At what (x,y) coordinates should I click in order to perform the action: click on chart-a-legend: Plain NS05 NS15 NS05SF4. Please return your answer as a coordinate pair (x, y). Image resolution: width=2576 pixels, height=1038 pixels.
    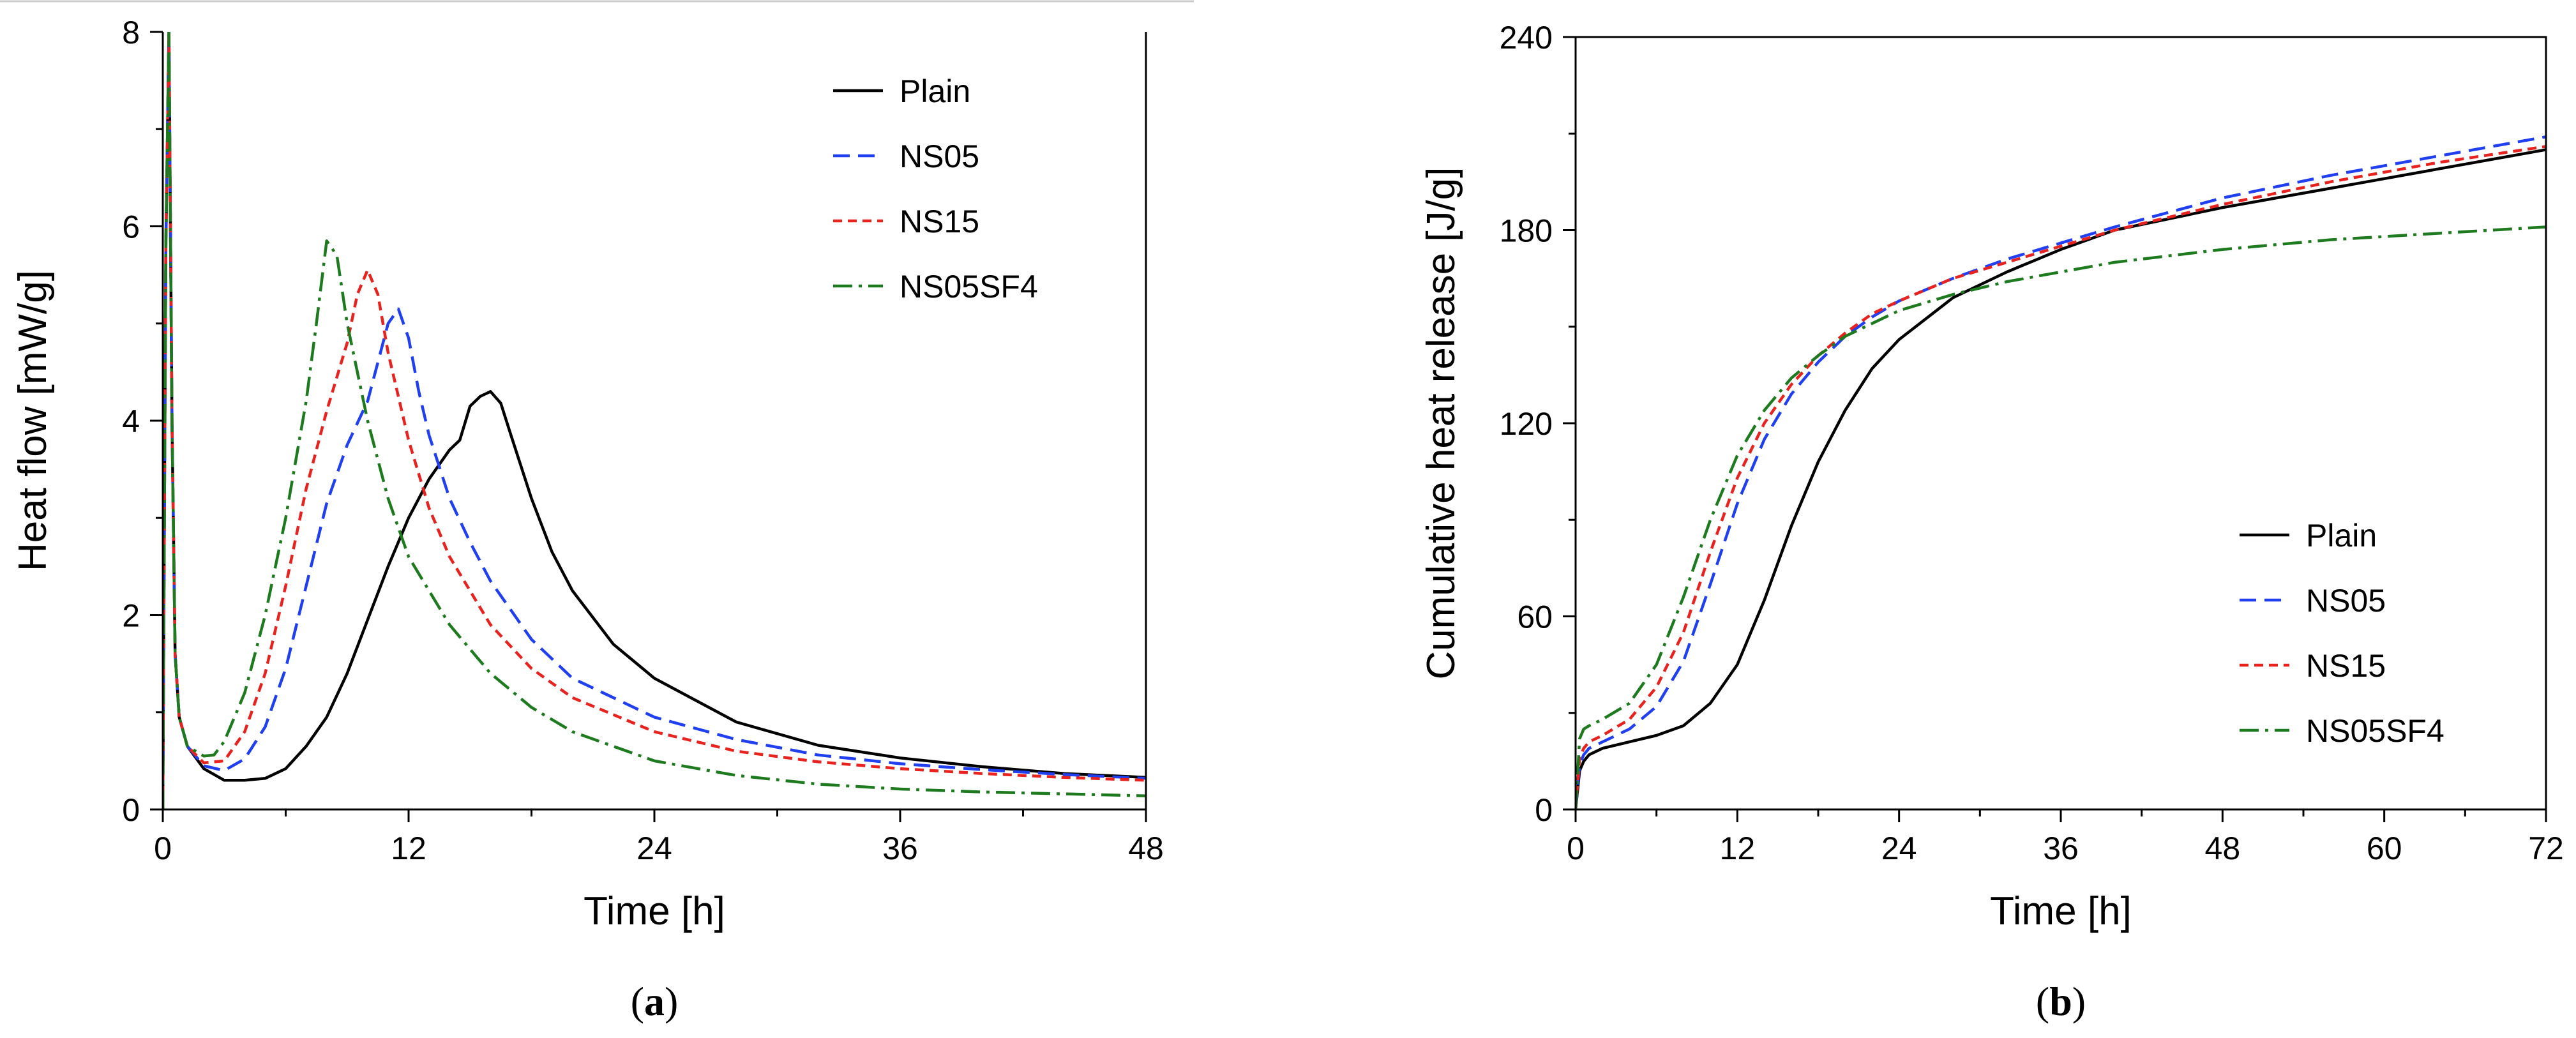
    Looking at the image, I should click on (935, 189).